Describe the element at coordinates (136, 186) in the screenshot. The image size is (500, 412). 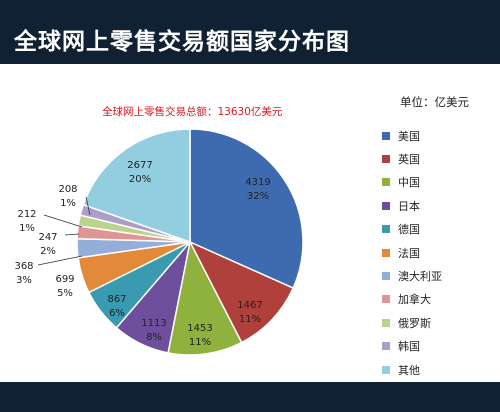
I see `pie-slice-e585b6e4bb96` at that location.